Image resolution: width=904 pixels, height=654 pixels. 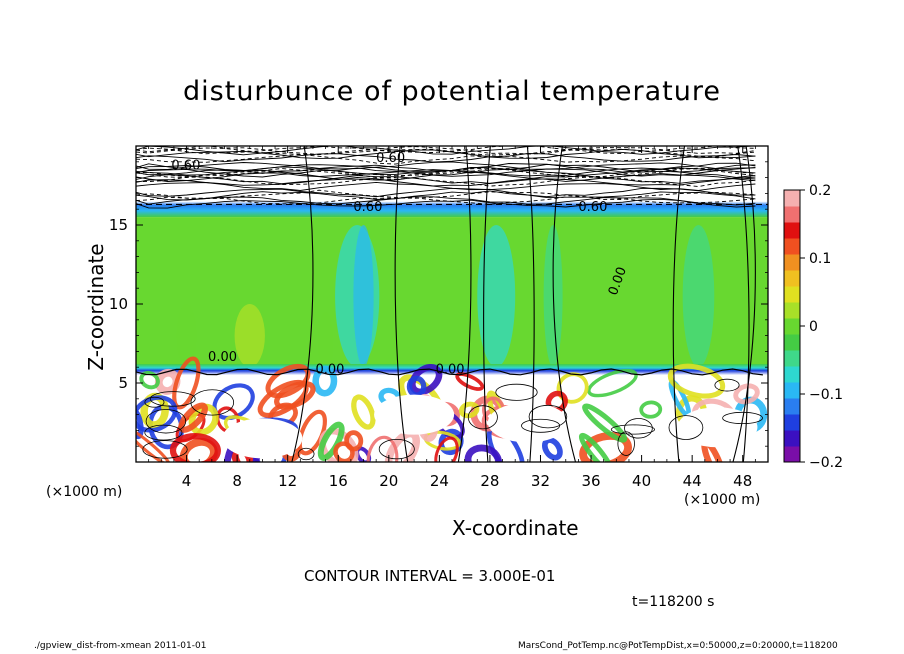 I want to click on y-tick-label: 10, so click(x=118, y=304).